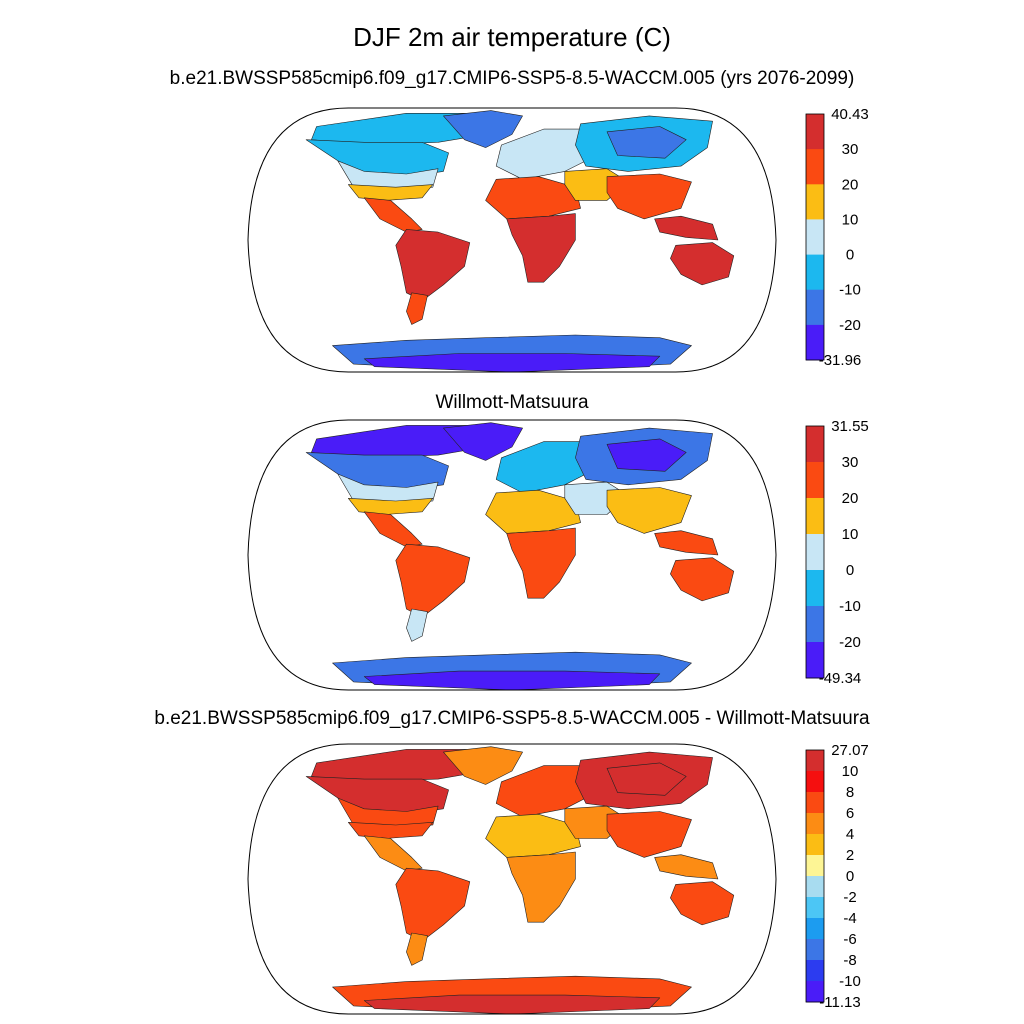 Image resolution: width=1024 pixels, height=1024 pixels. Describe the element at coordinates (849, 918) in the screenshot. I see `colorbar-label: -4` at that location.